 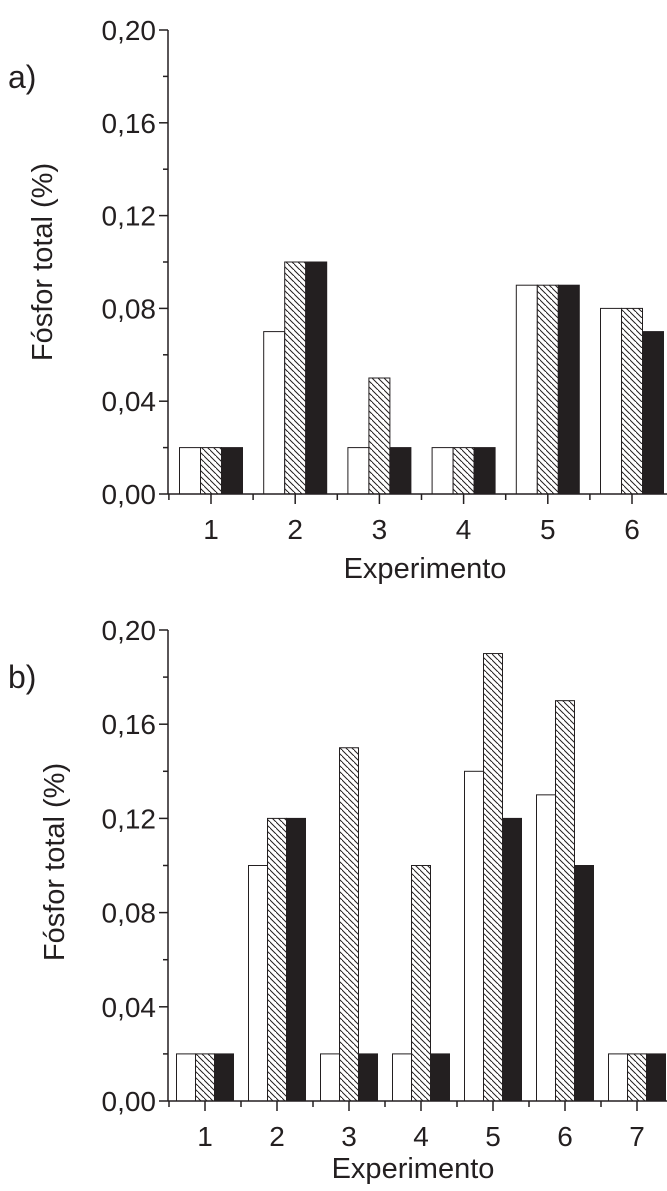 I want to click on panel-b-y-tick-label: 0,16, so click(x=129, y=724).